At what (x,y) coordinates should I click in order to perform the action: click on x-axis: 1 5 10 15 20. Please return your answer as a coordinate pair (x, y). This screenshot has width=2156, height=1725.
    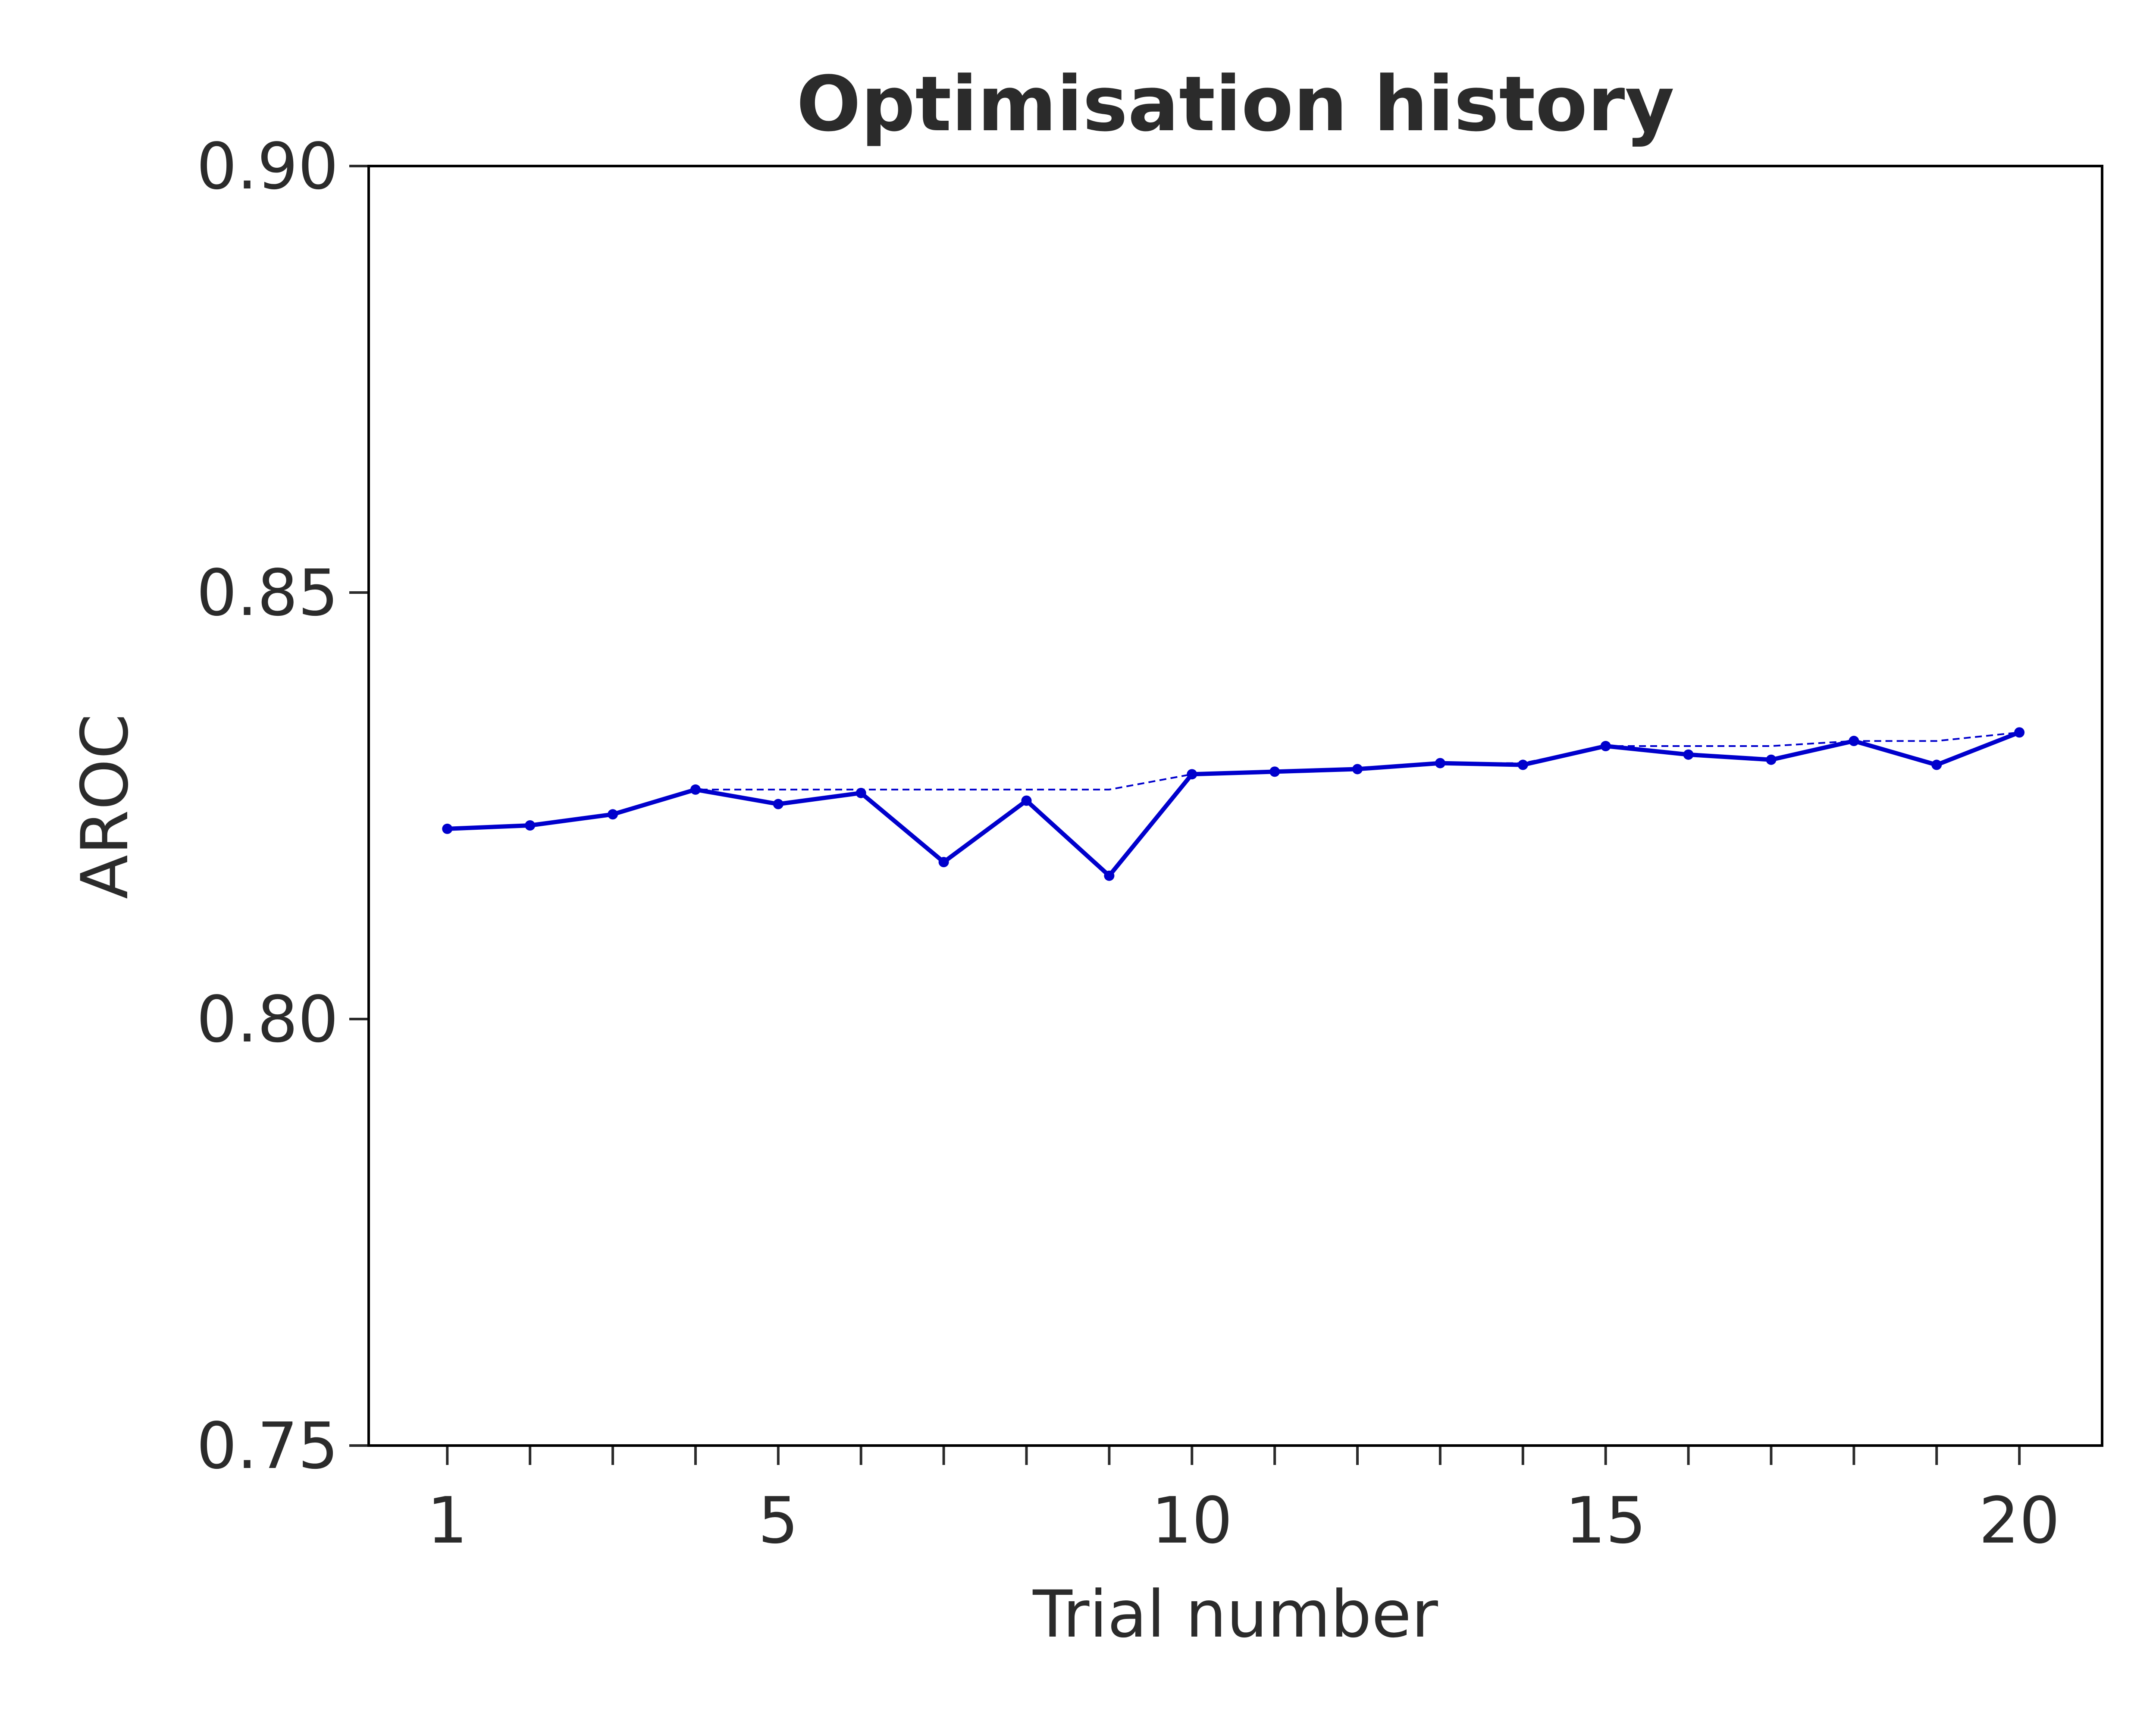
    Looking at the image, I should click on (1243, 1502).